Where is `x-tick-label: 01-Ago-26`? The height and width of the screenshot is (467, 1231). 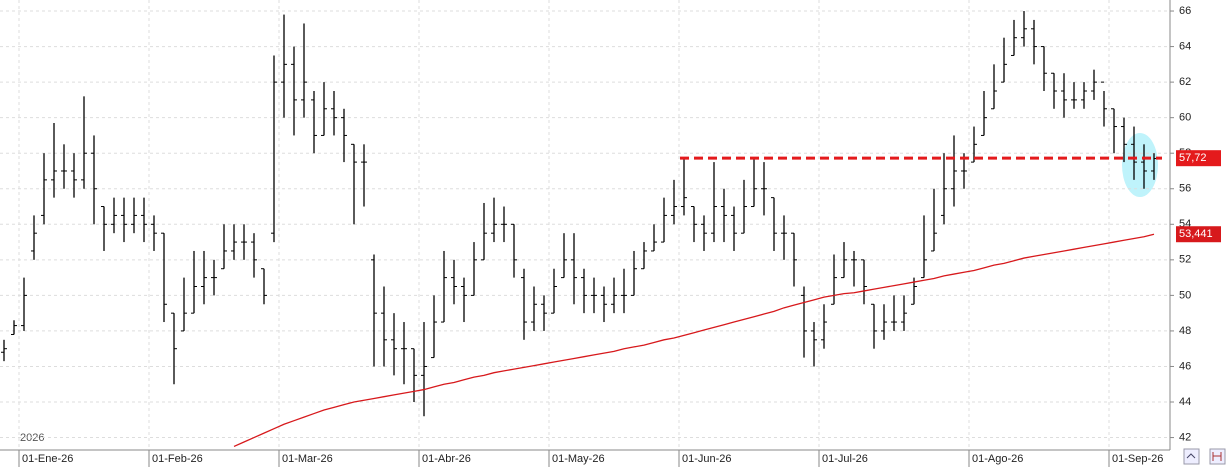 x-tick-label: 01-Ago-26 is located at coordinates (997, 459).